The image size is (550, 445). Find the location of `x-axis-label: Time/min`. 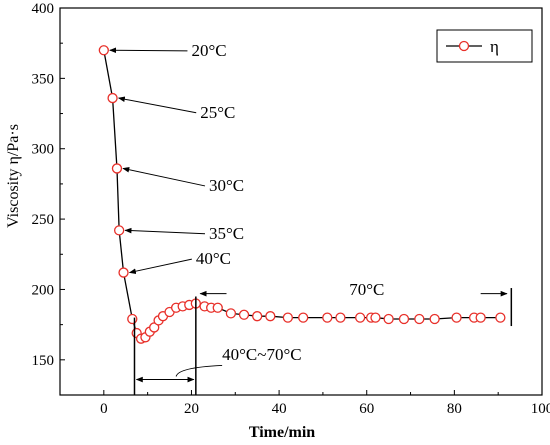

x-axis-label: Time/min is located at coordinates (282, 432).